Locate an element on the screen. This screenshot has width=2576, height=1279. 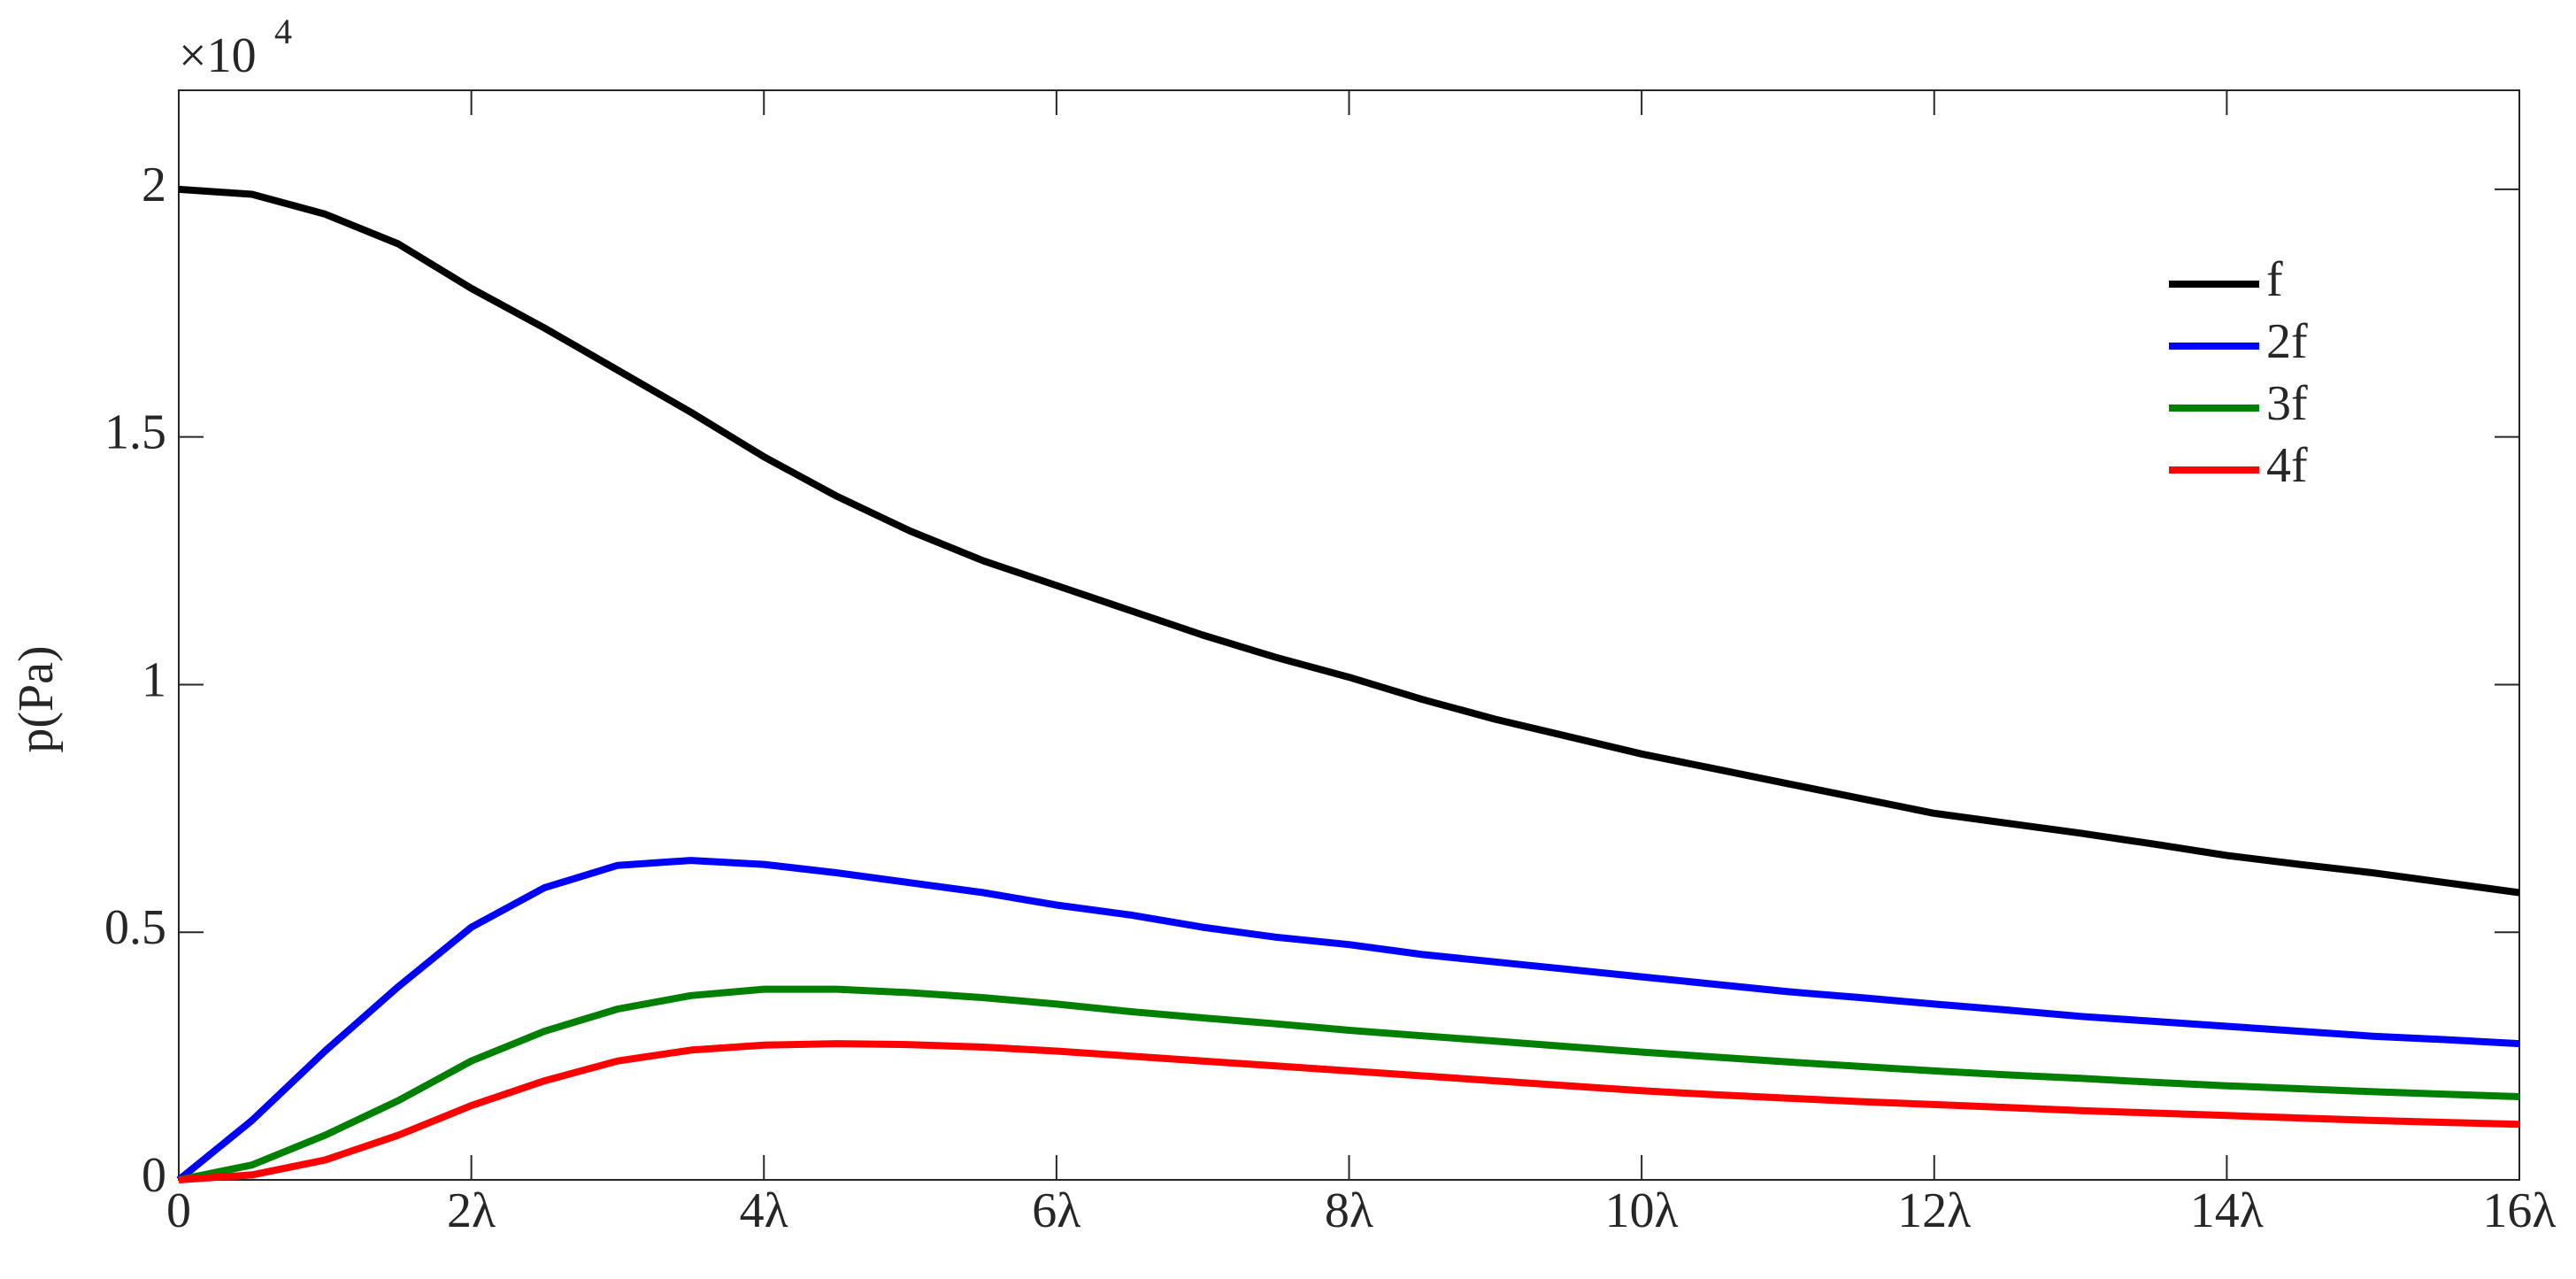
x-tick-label: 12λ is located at coordinates (1934, 1210).